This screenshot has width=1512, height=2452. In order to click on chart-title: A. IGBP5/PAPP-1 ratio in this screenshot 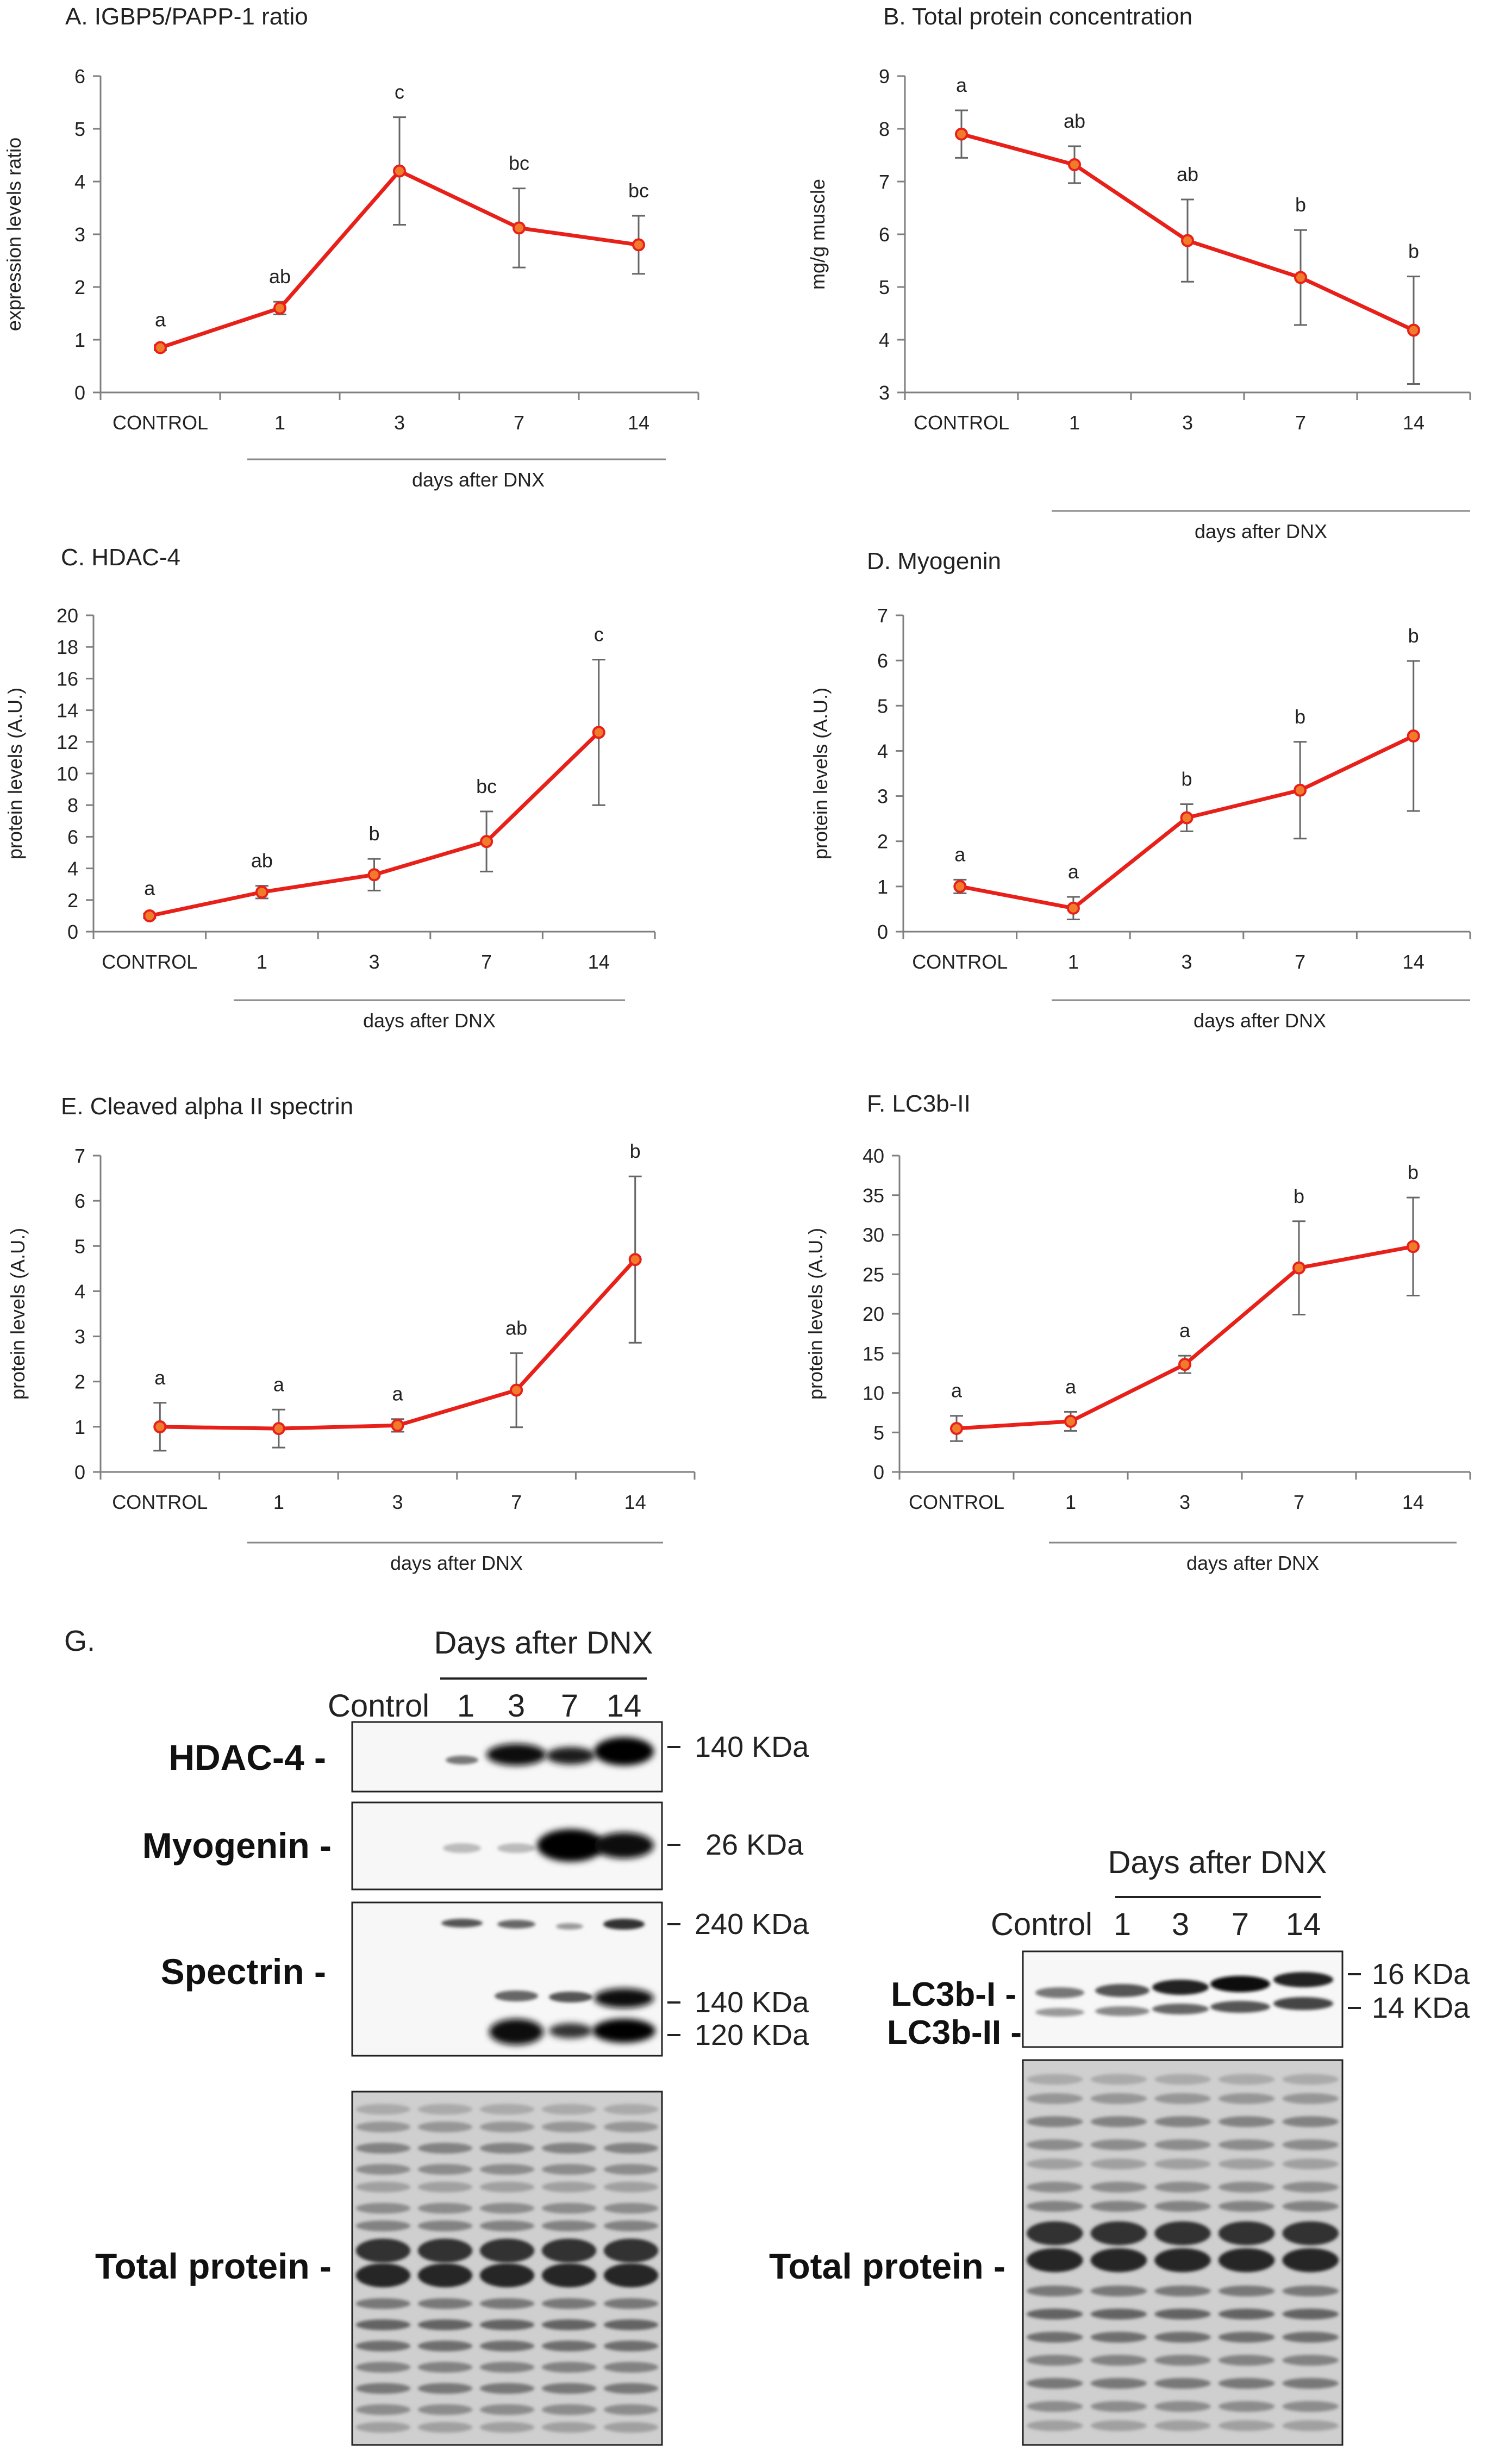, I will do `click(186, 16)`.